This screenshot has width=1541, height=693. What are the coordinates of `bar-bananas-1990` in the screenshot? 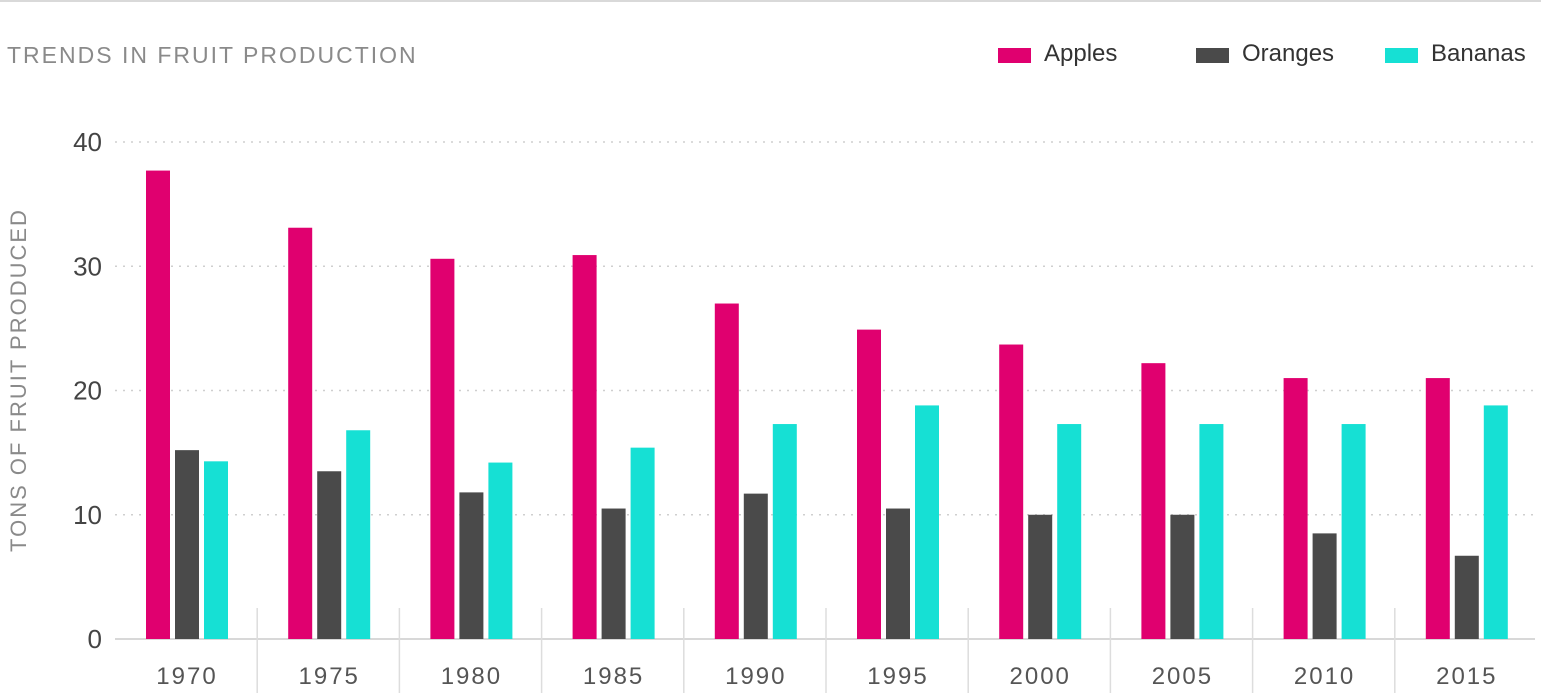 It's located at (784, 531).